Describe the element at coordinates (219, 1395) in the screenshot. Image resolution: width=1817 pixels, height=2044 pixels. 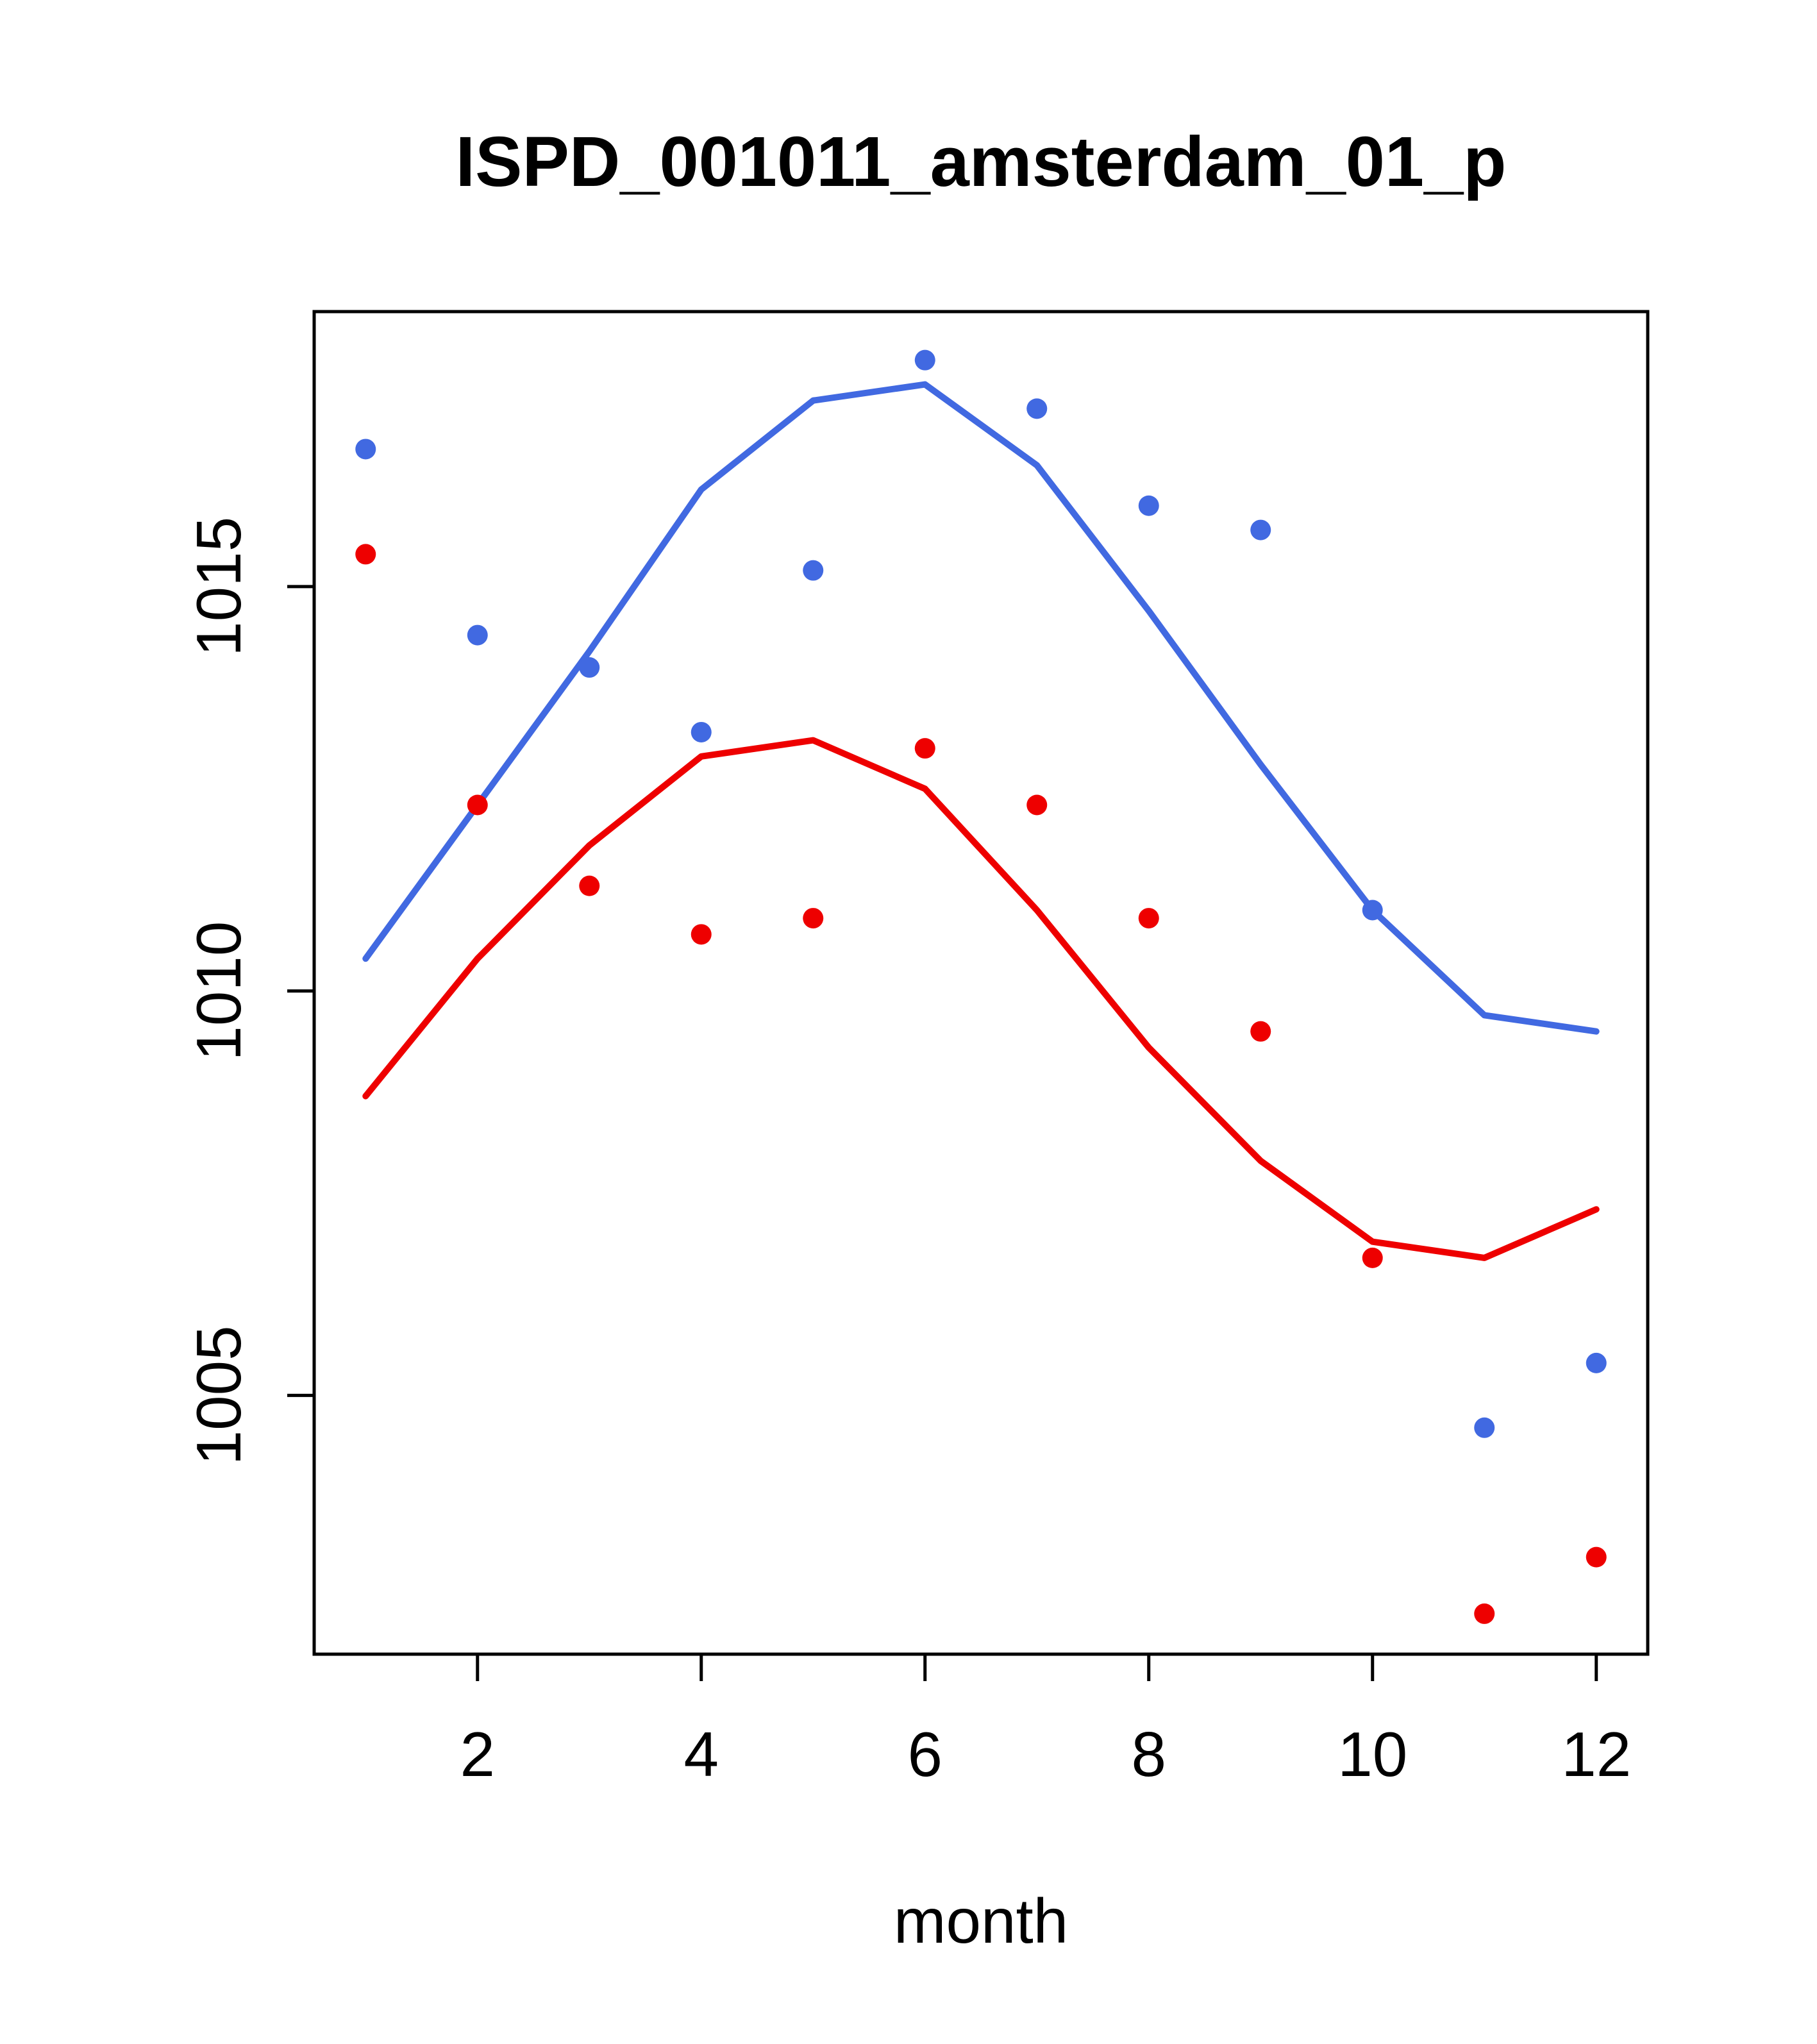
I see `y-tick-label: 1005` at that location.